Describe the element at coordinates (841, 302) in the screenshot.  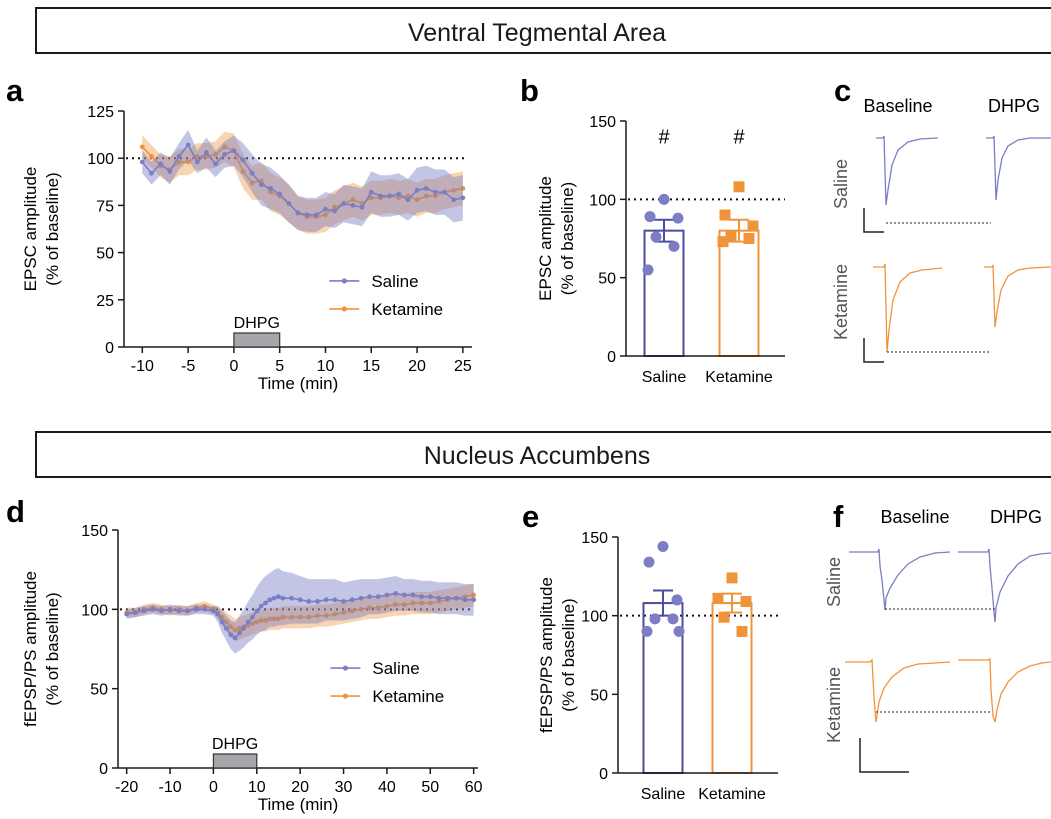
I see `trace-c-ketamine-row-label: Ketamine` at that location.